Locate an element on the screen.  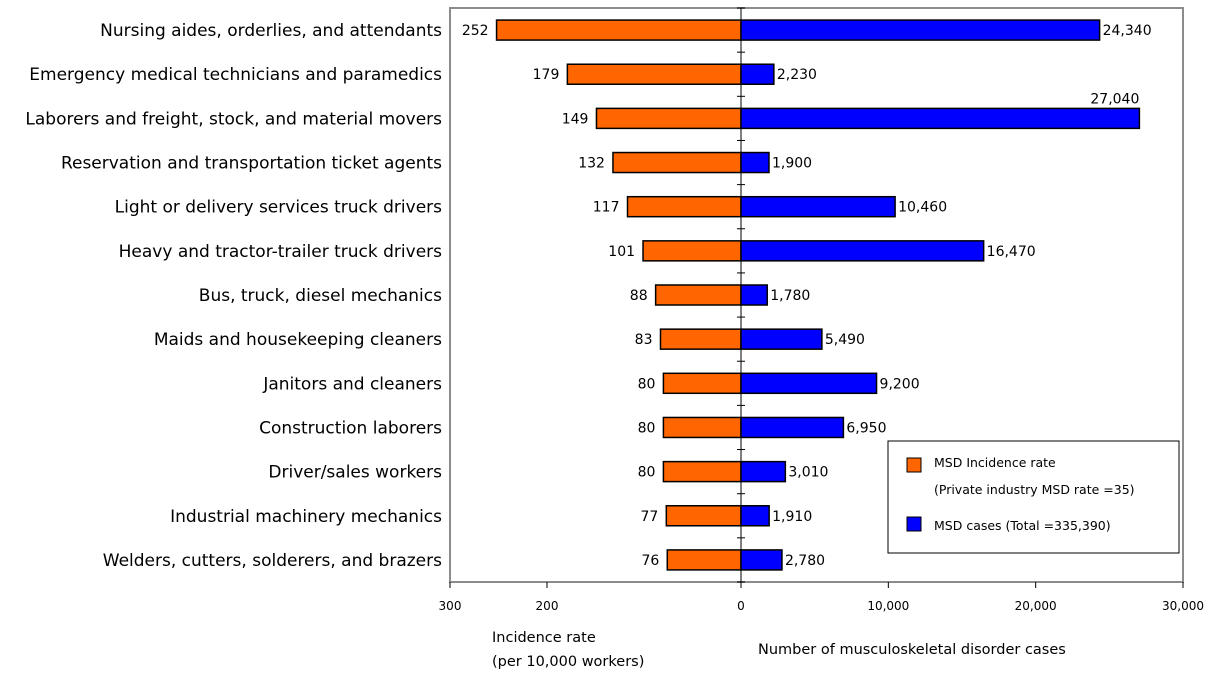
msd-cases-label: 27,040 is located at coordinates (1114, 99).